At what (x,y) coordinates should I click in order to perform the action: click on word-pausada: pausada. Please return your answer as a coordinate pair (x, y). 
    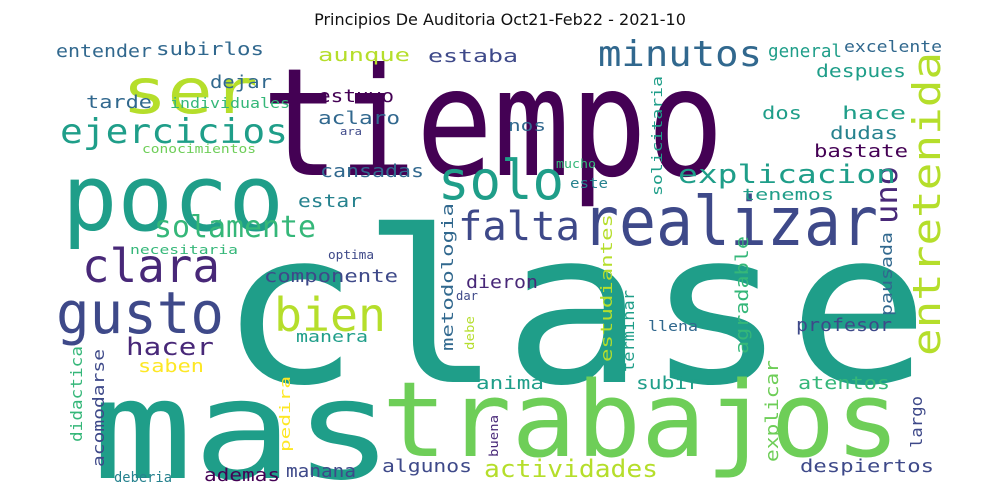
    Looking at the image, I should click on (886, 274).